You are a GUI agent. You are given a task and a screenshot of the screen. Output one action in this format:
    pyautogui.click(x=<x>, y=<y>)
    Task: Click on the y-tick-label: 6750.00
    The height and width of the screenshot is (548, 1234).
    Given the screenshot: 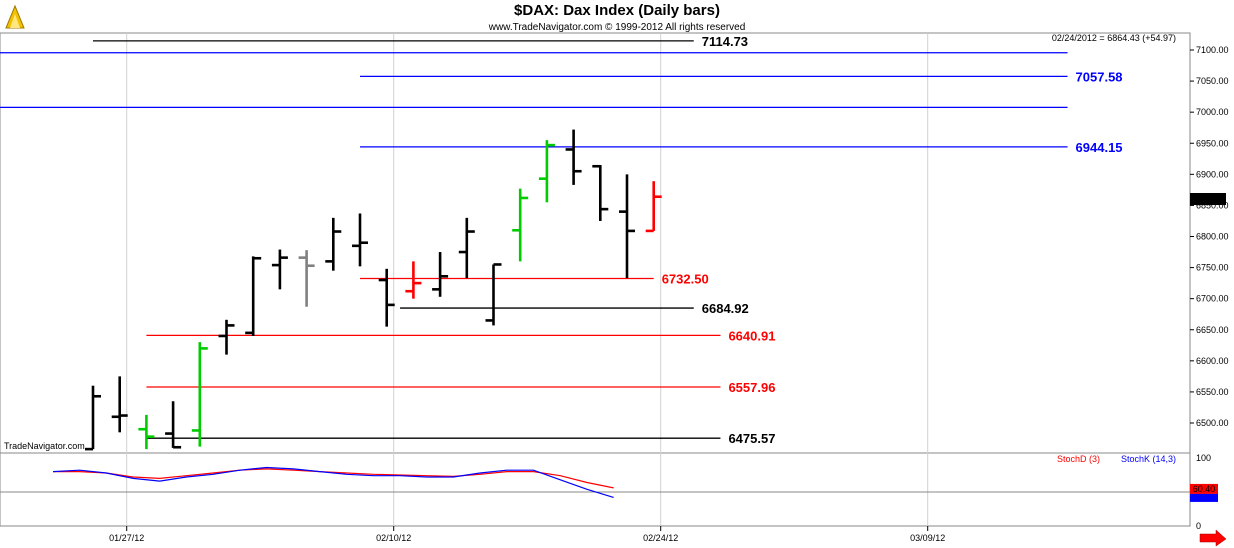 What is the action you would take?
    pyautogui.click(x=1212, y=268)
    